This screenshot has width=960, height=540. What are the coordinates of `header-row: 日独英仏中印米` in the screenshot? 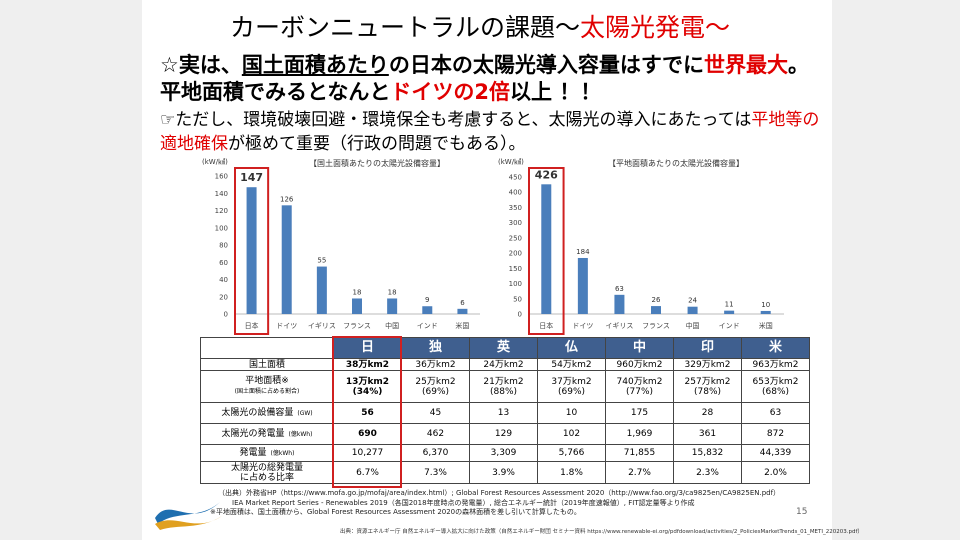 It's located at (505, 348).